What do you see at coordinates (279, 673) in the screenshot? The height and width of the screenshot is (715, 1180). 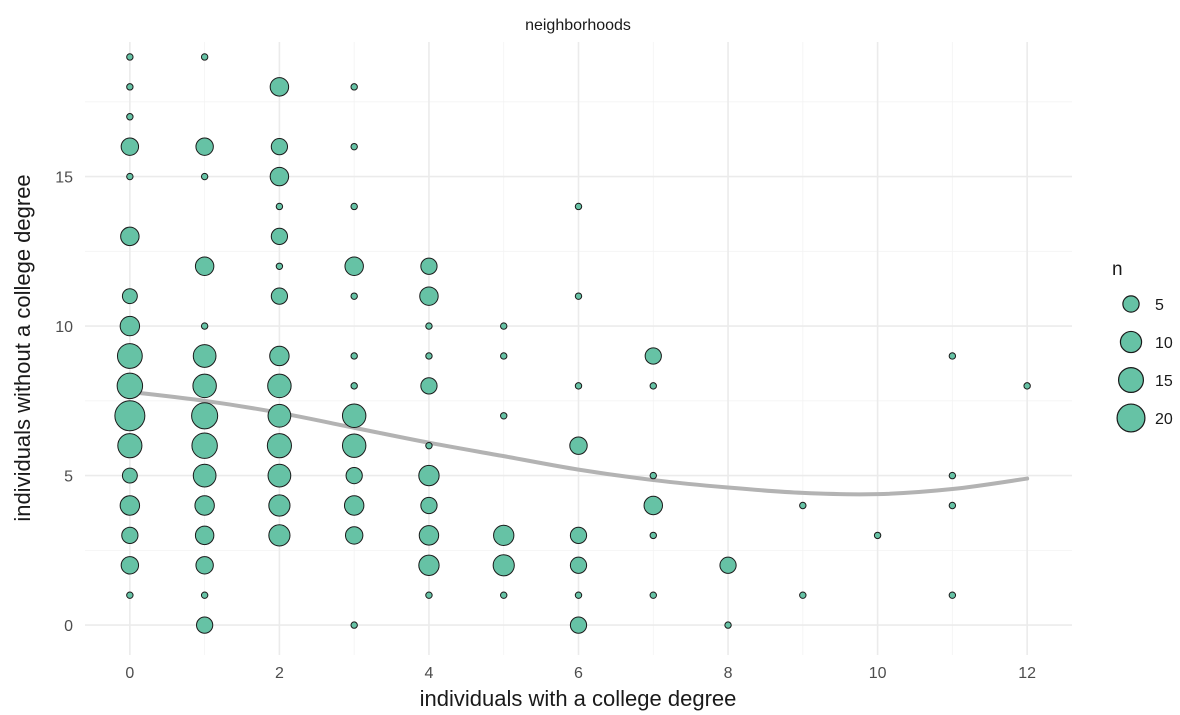 I see `x-tick-label: 2` at bounding box center [279, 673].